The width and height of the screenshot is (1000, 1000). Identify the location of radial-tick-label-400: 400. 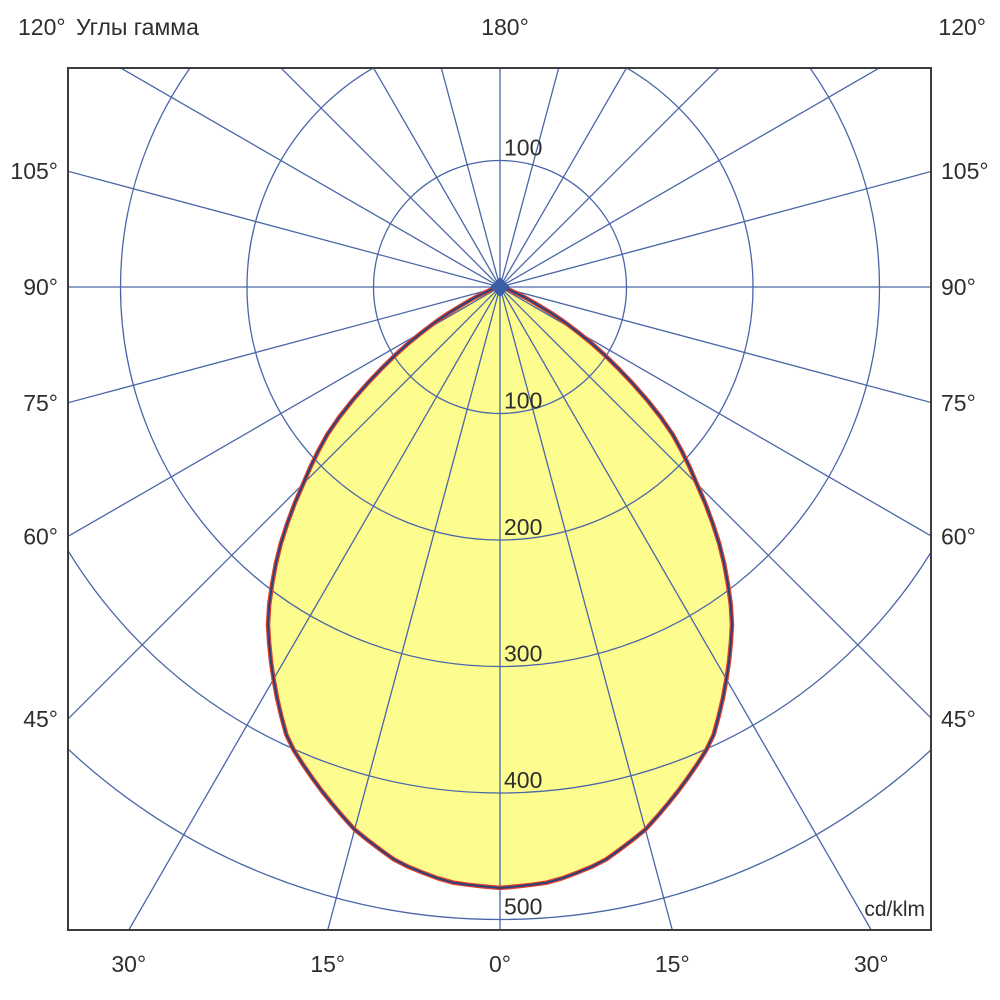
(523, 780).